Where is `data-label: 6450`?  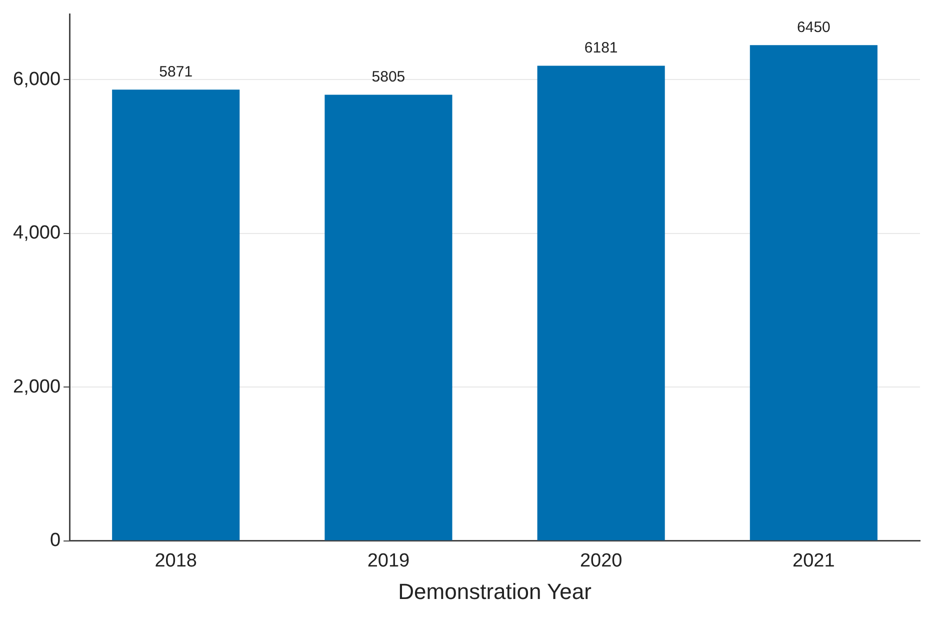
data-label: 6450 is located at coordinates (813, 27).